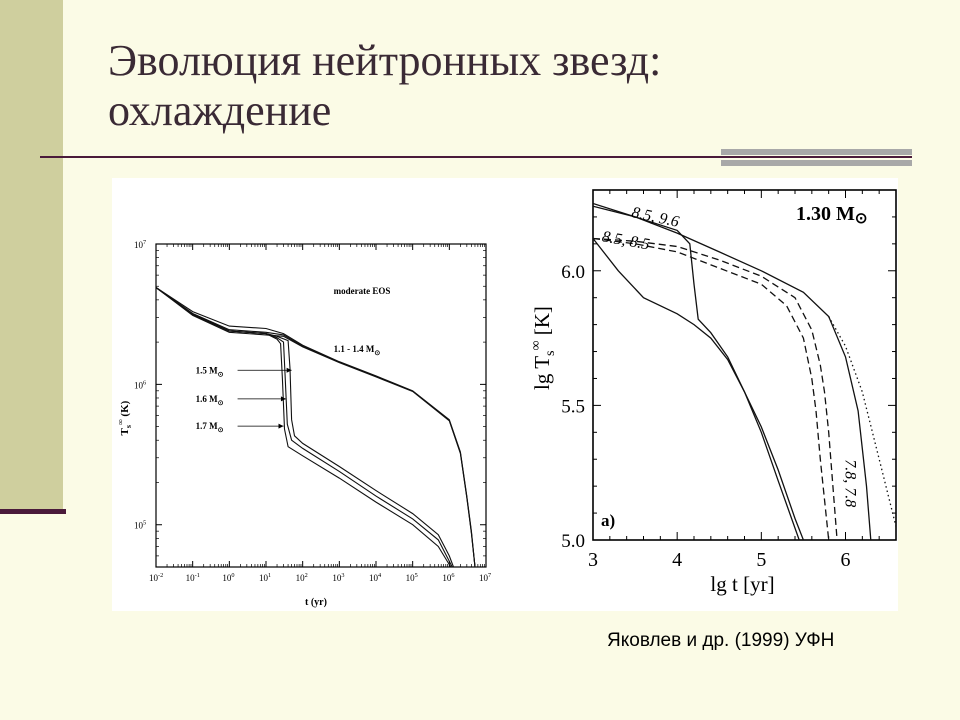  I want to click on left-annotation-2: 1.1 - 1.4 M⊙, so click(357, 350).